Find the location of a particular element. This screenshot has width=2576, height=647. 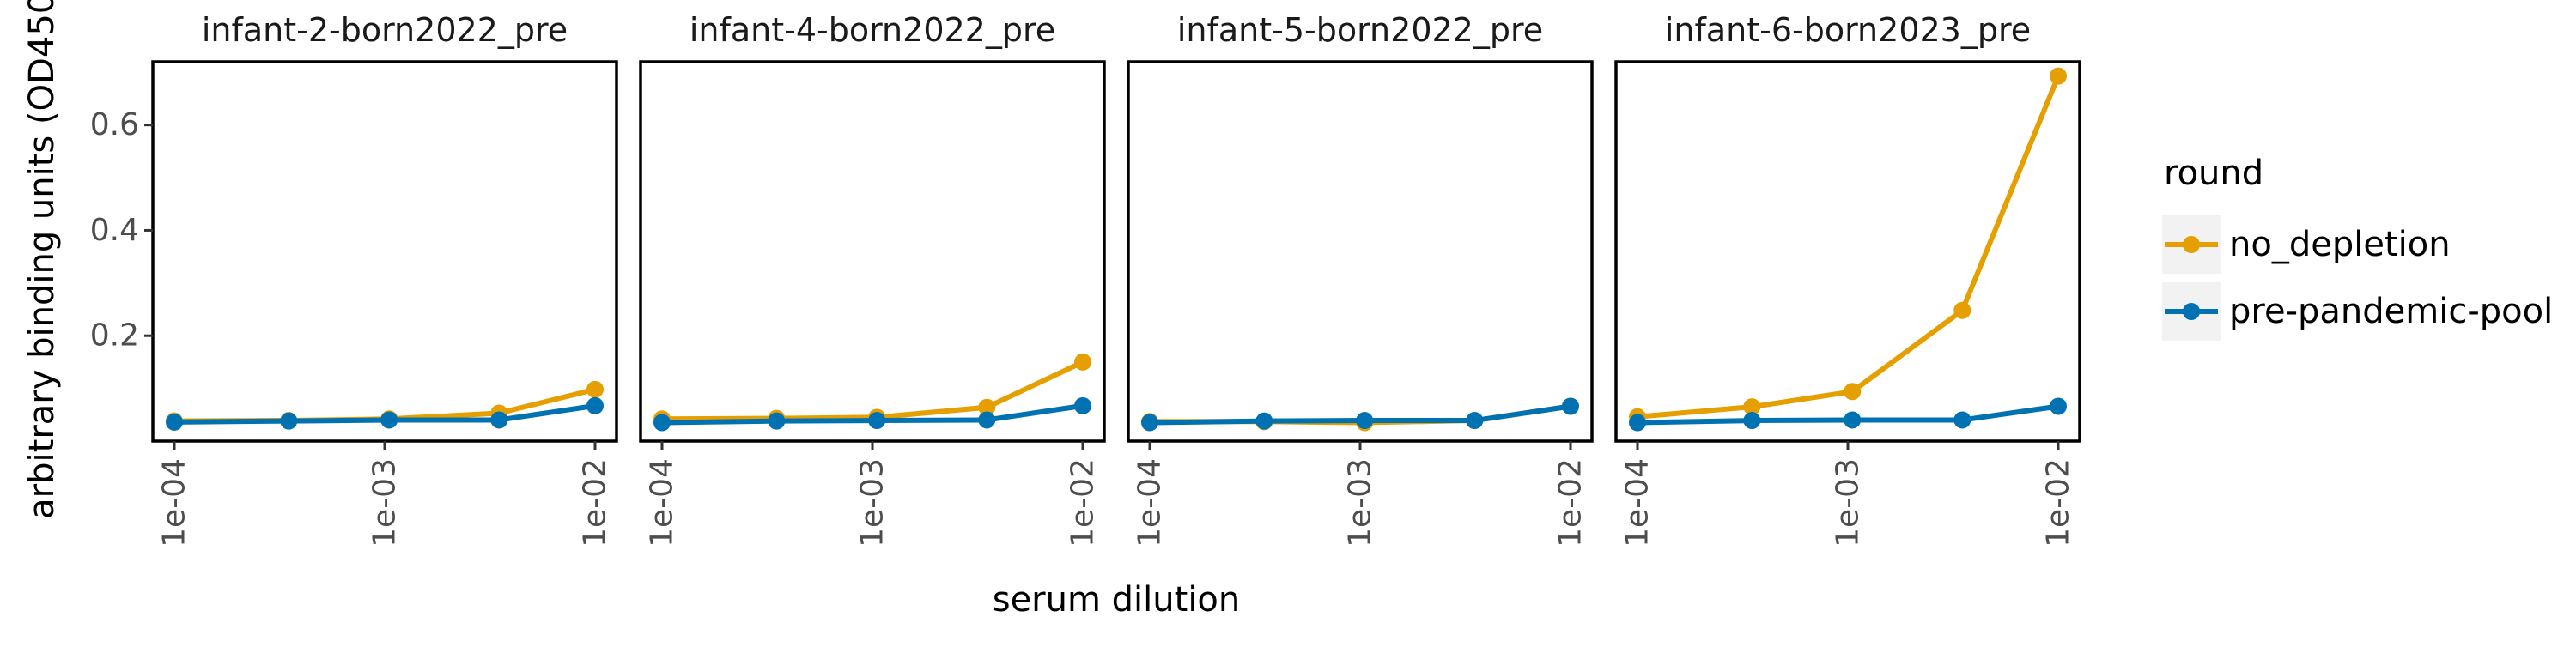

panel-title: infant-6-born2023_pre is located at coordinates (1848, 30).